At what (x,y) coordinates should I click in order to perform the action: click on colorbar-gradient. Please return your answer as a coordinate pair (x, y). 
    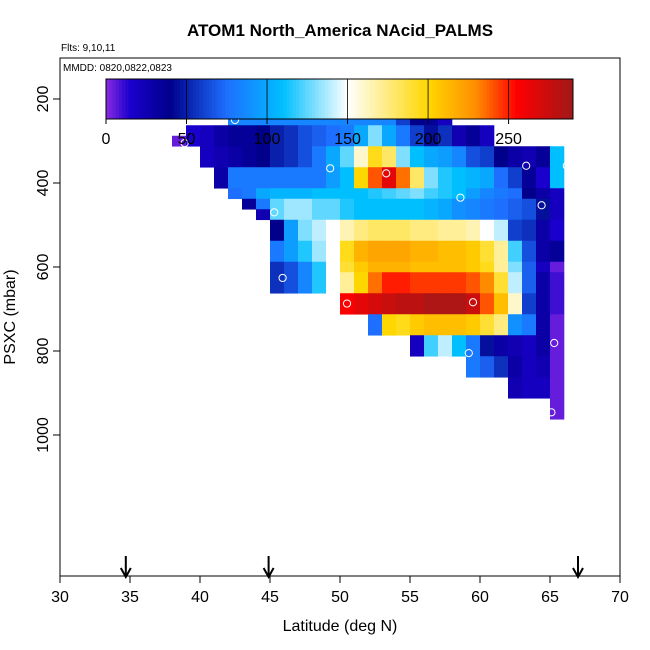
    Looking at the image, I should click on (340, 99).